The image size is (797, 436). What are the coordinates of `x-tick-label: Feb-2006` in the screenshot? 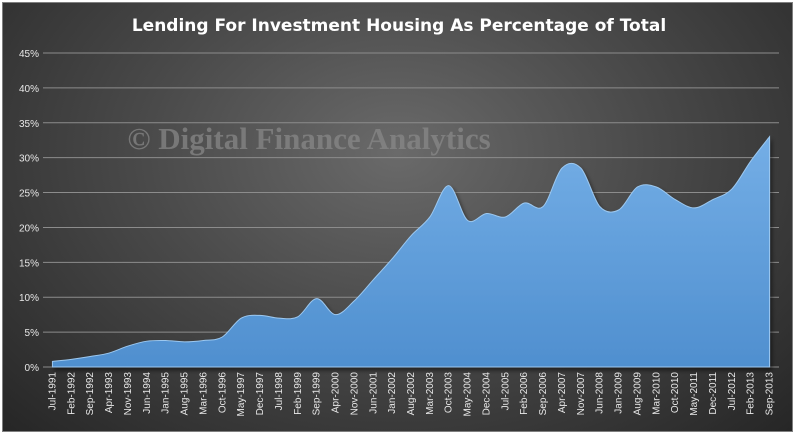 It's located at (524, 393).